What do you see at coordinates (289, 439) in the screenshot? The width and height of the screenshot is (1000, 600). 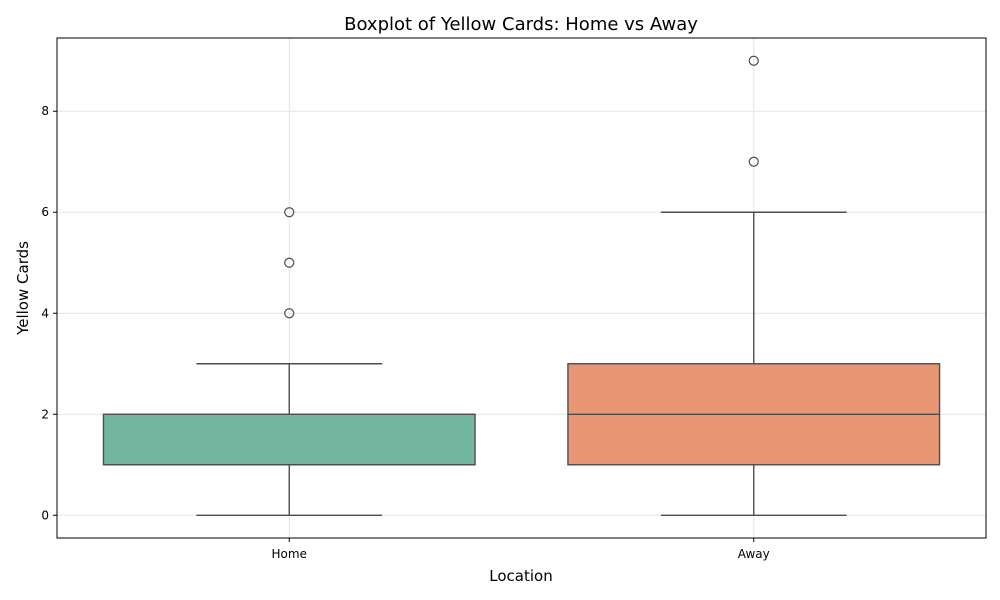 I see `box-iqr` at bounding box center [289, 439].